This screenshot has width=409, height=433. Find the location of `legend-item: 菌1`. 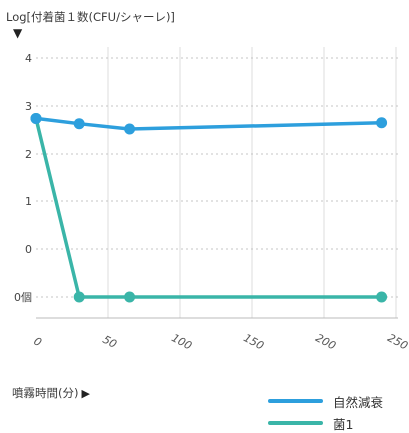

legend-item: 菌1 is located at coordinates (310, 423).